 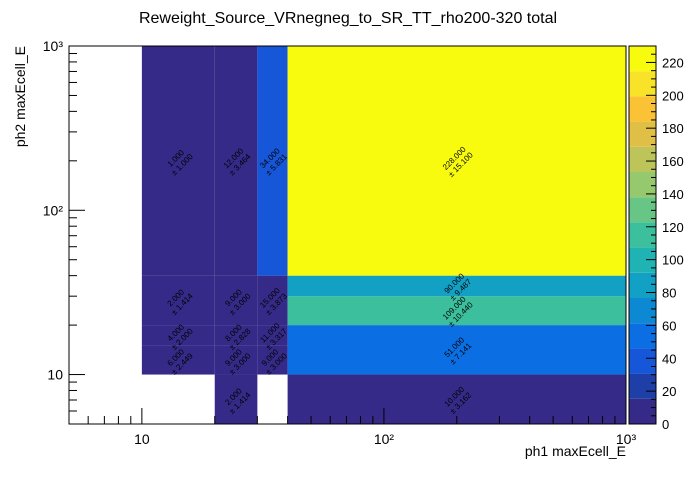 I want to click on colorbar-tick-label: 120, so click(x=673, y=227).